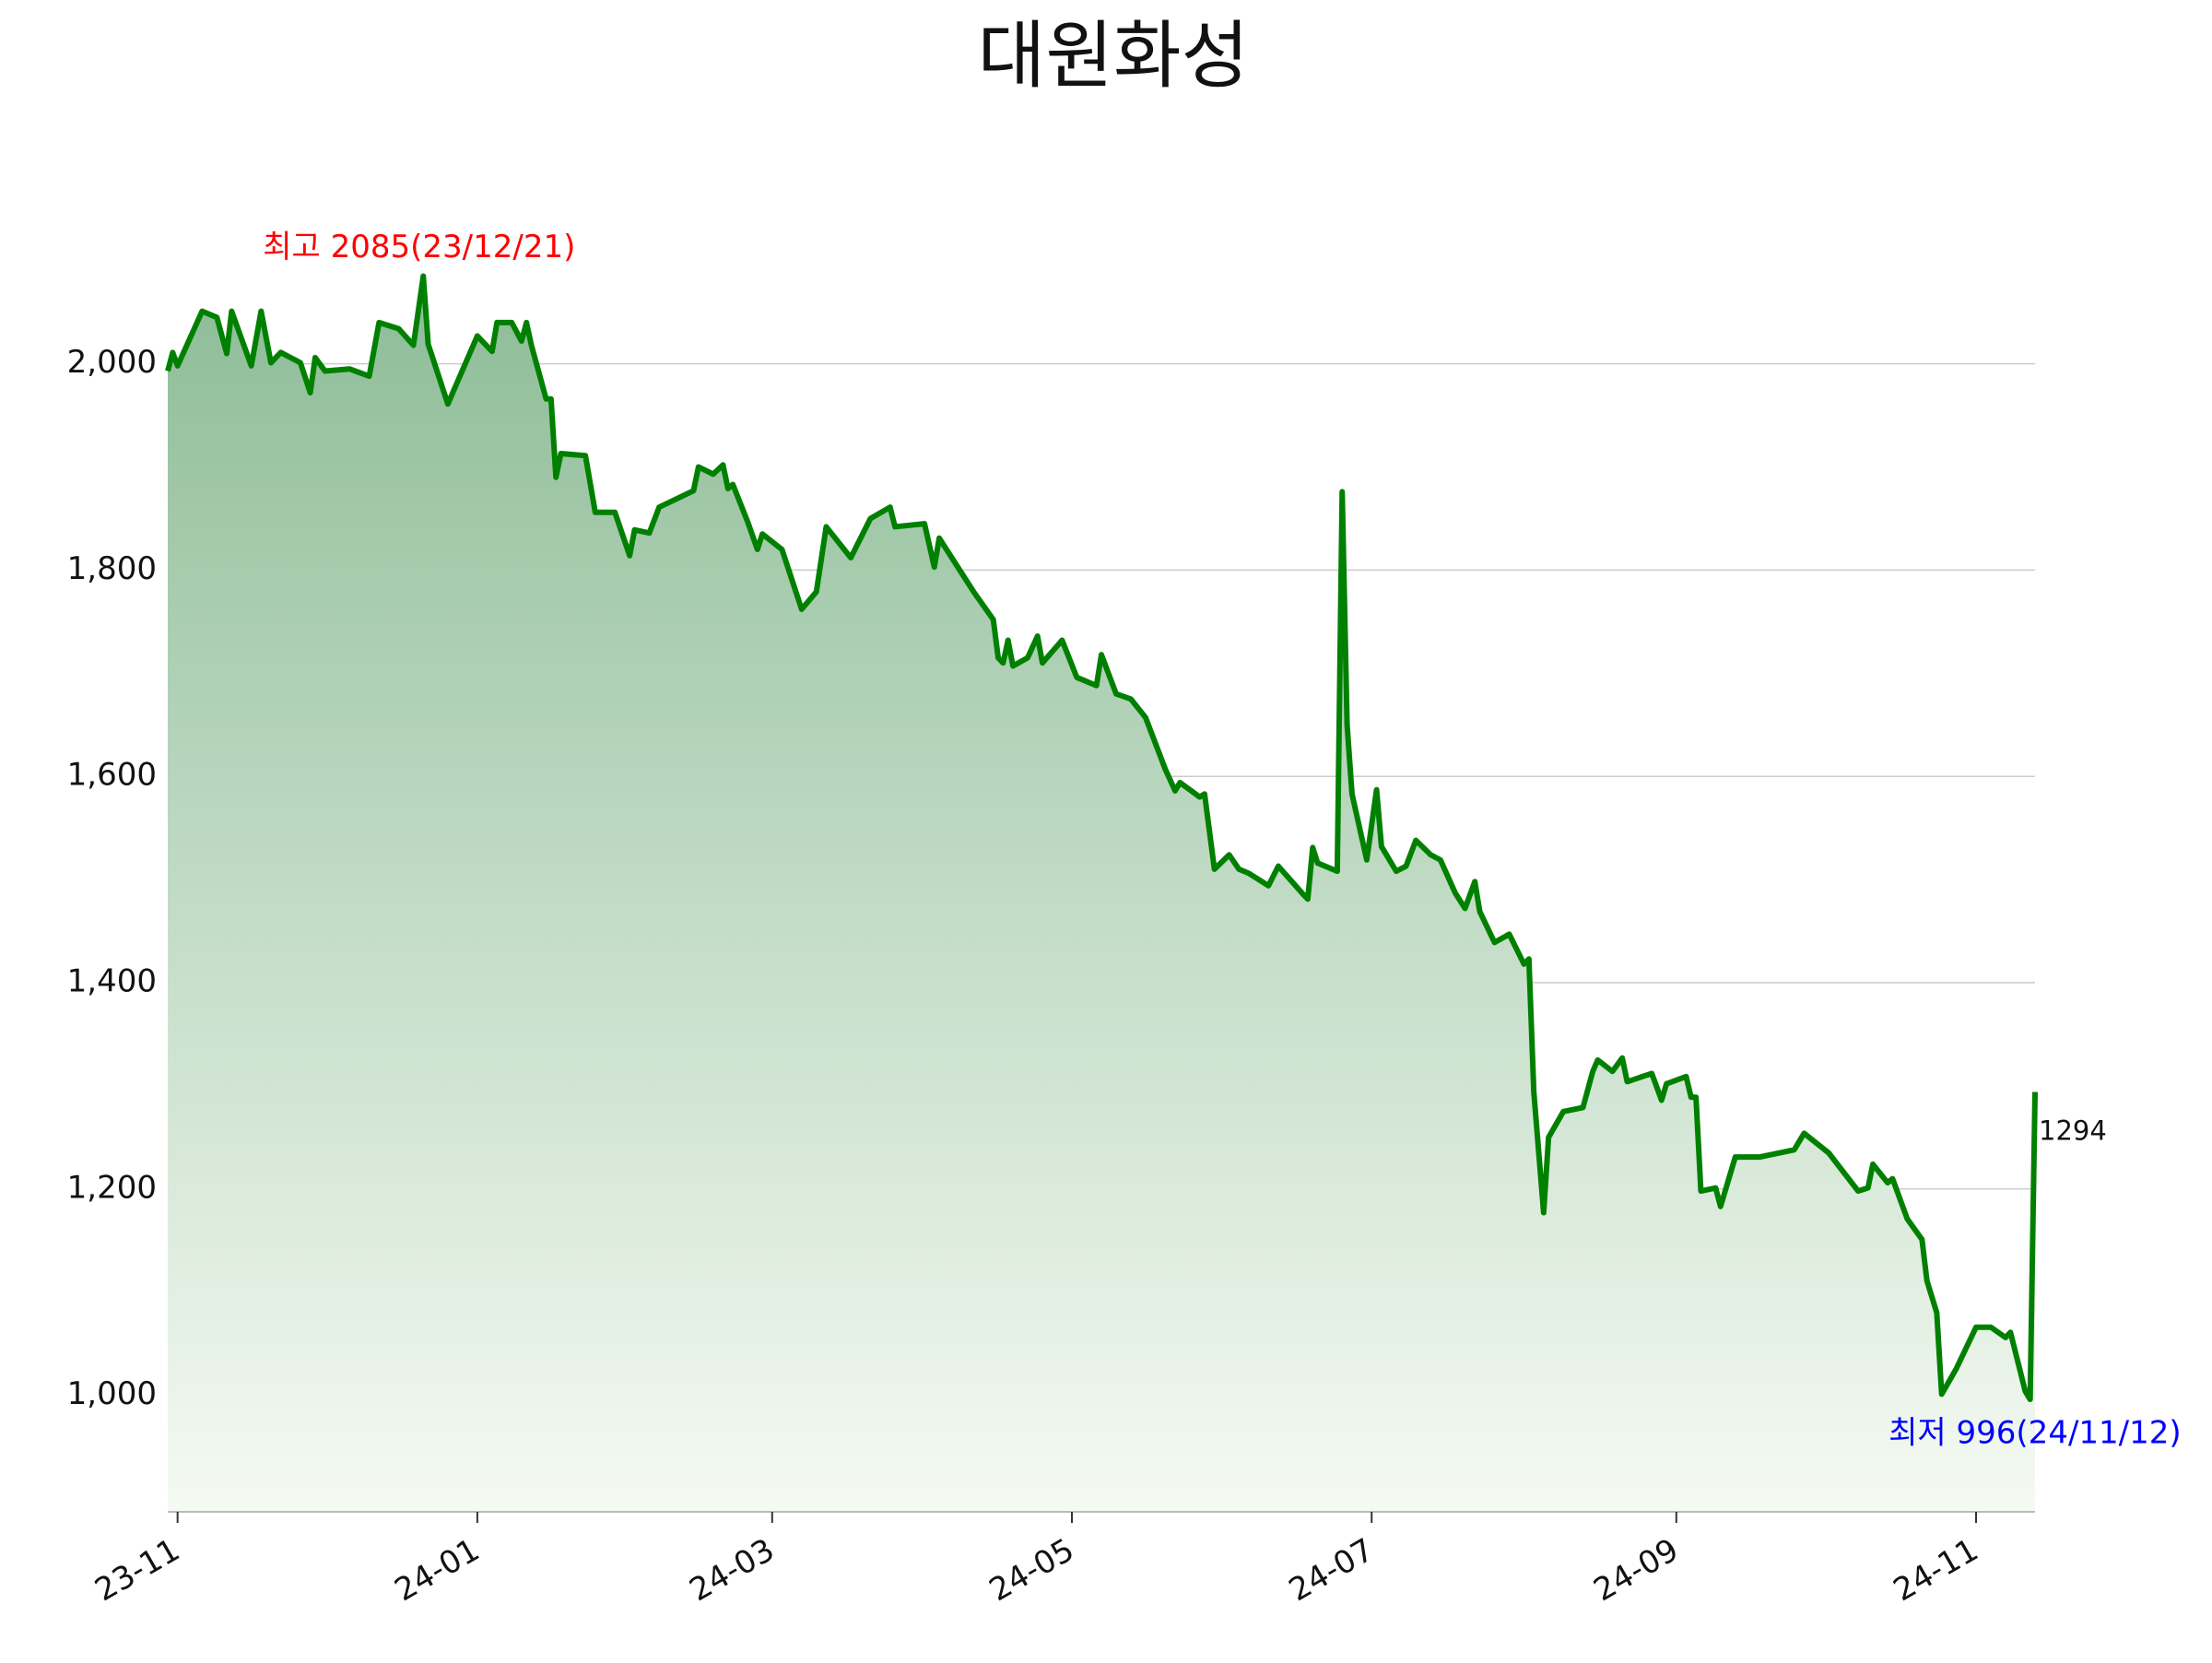  I want to click on y-tick-label: 1,600, so click(112, 775).